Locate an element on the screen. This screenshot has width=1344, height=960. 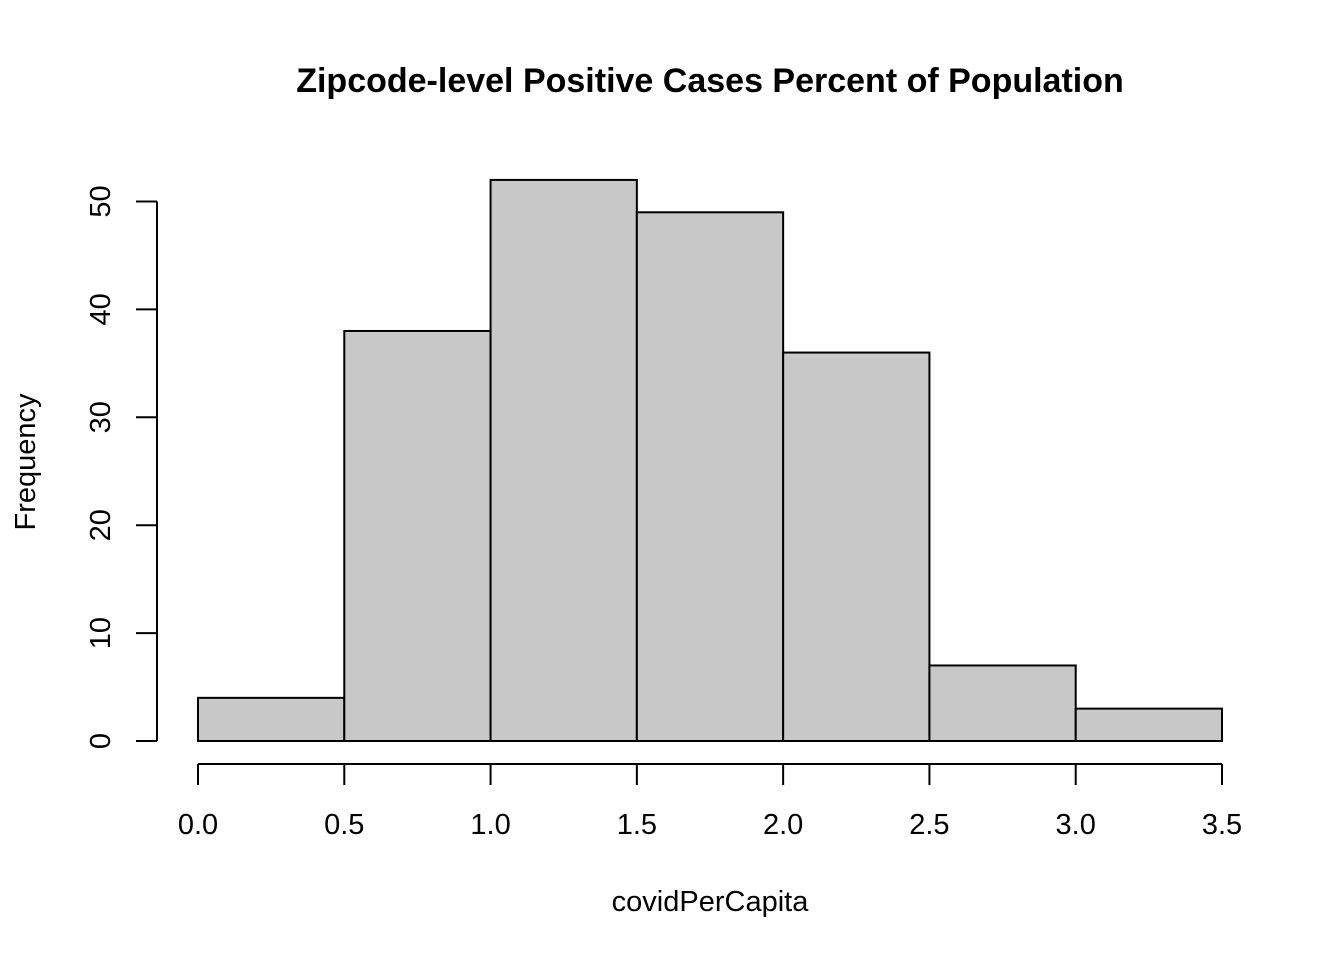
x-axis: 0.0 0.5 1.0 1.5 2.0 2.5 3.0 3.5 is located at coordinates (710, 802).